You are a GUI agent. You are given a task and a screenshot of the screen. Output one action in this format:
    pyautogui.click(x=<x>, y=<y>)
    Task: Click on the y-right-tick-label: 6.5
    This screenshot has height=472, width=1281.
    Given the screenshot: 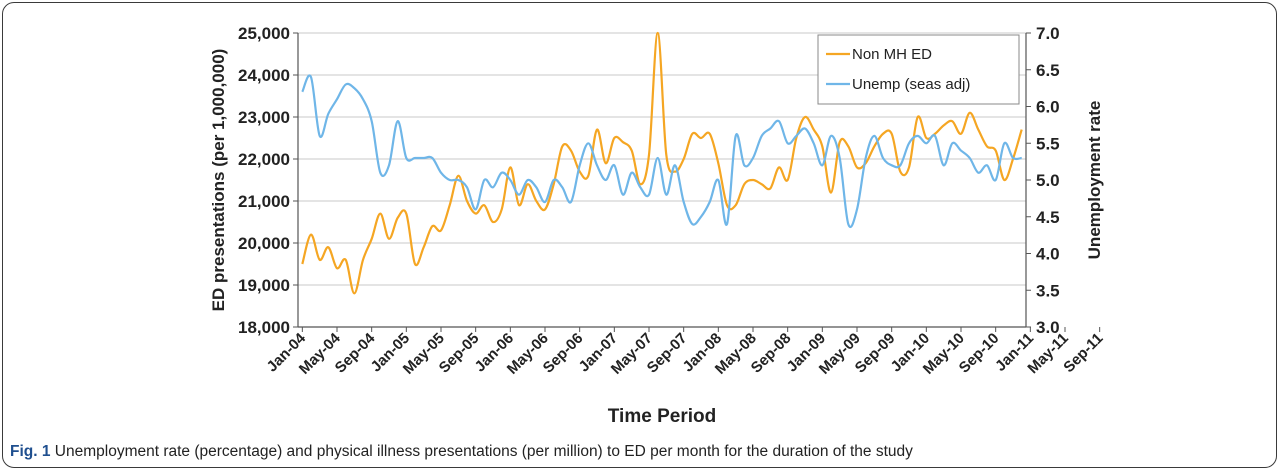 What is the action you would take?
    pyautogui.click(x=1048, y=70)
    